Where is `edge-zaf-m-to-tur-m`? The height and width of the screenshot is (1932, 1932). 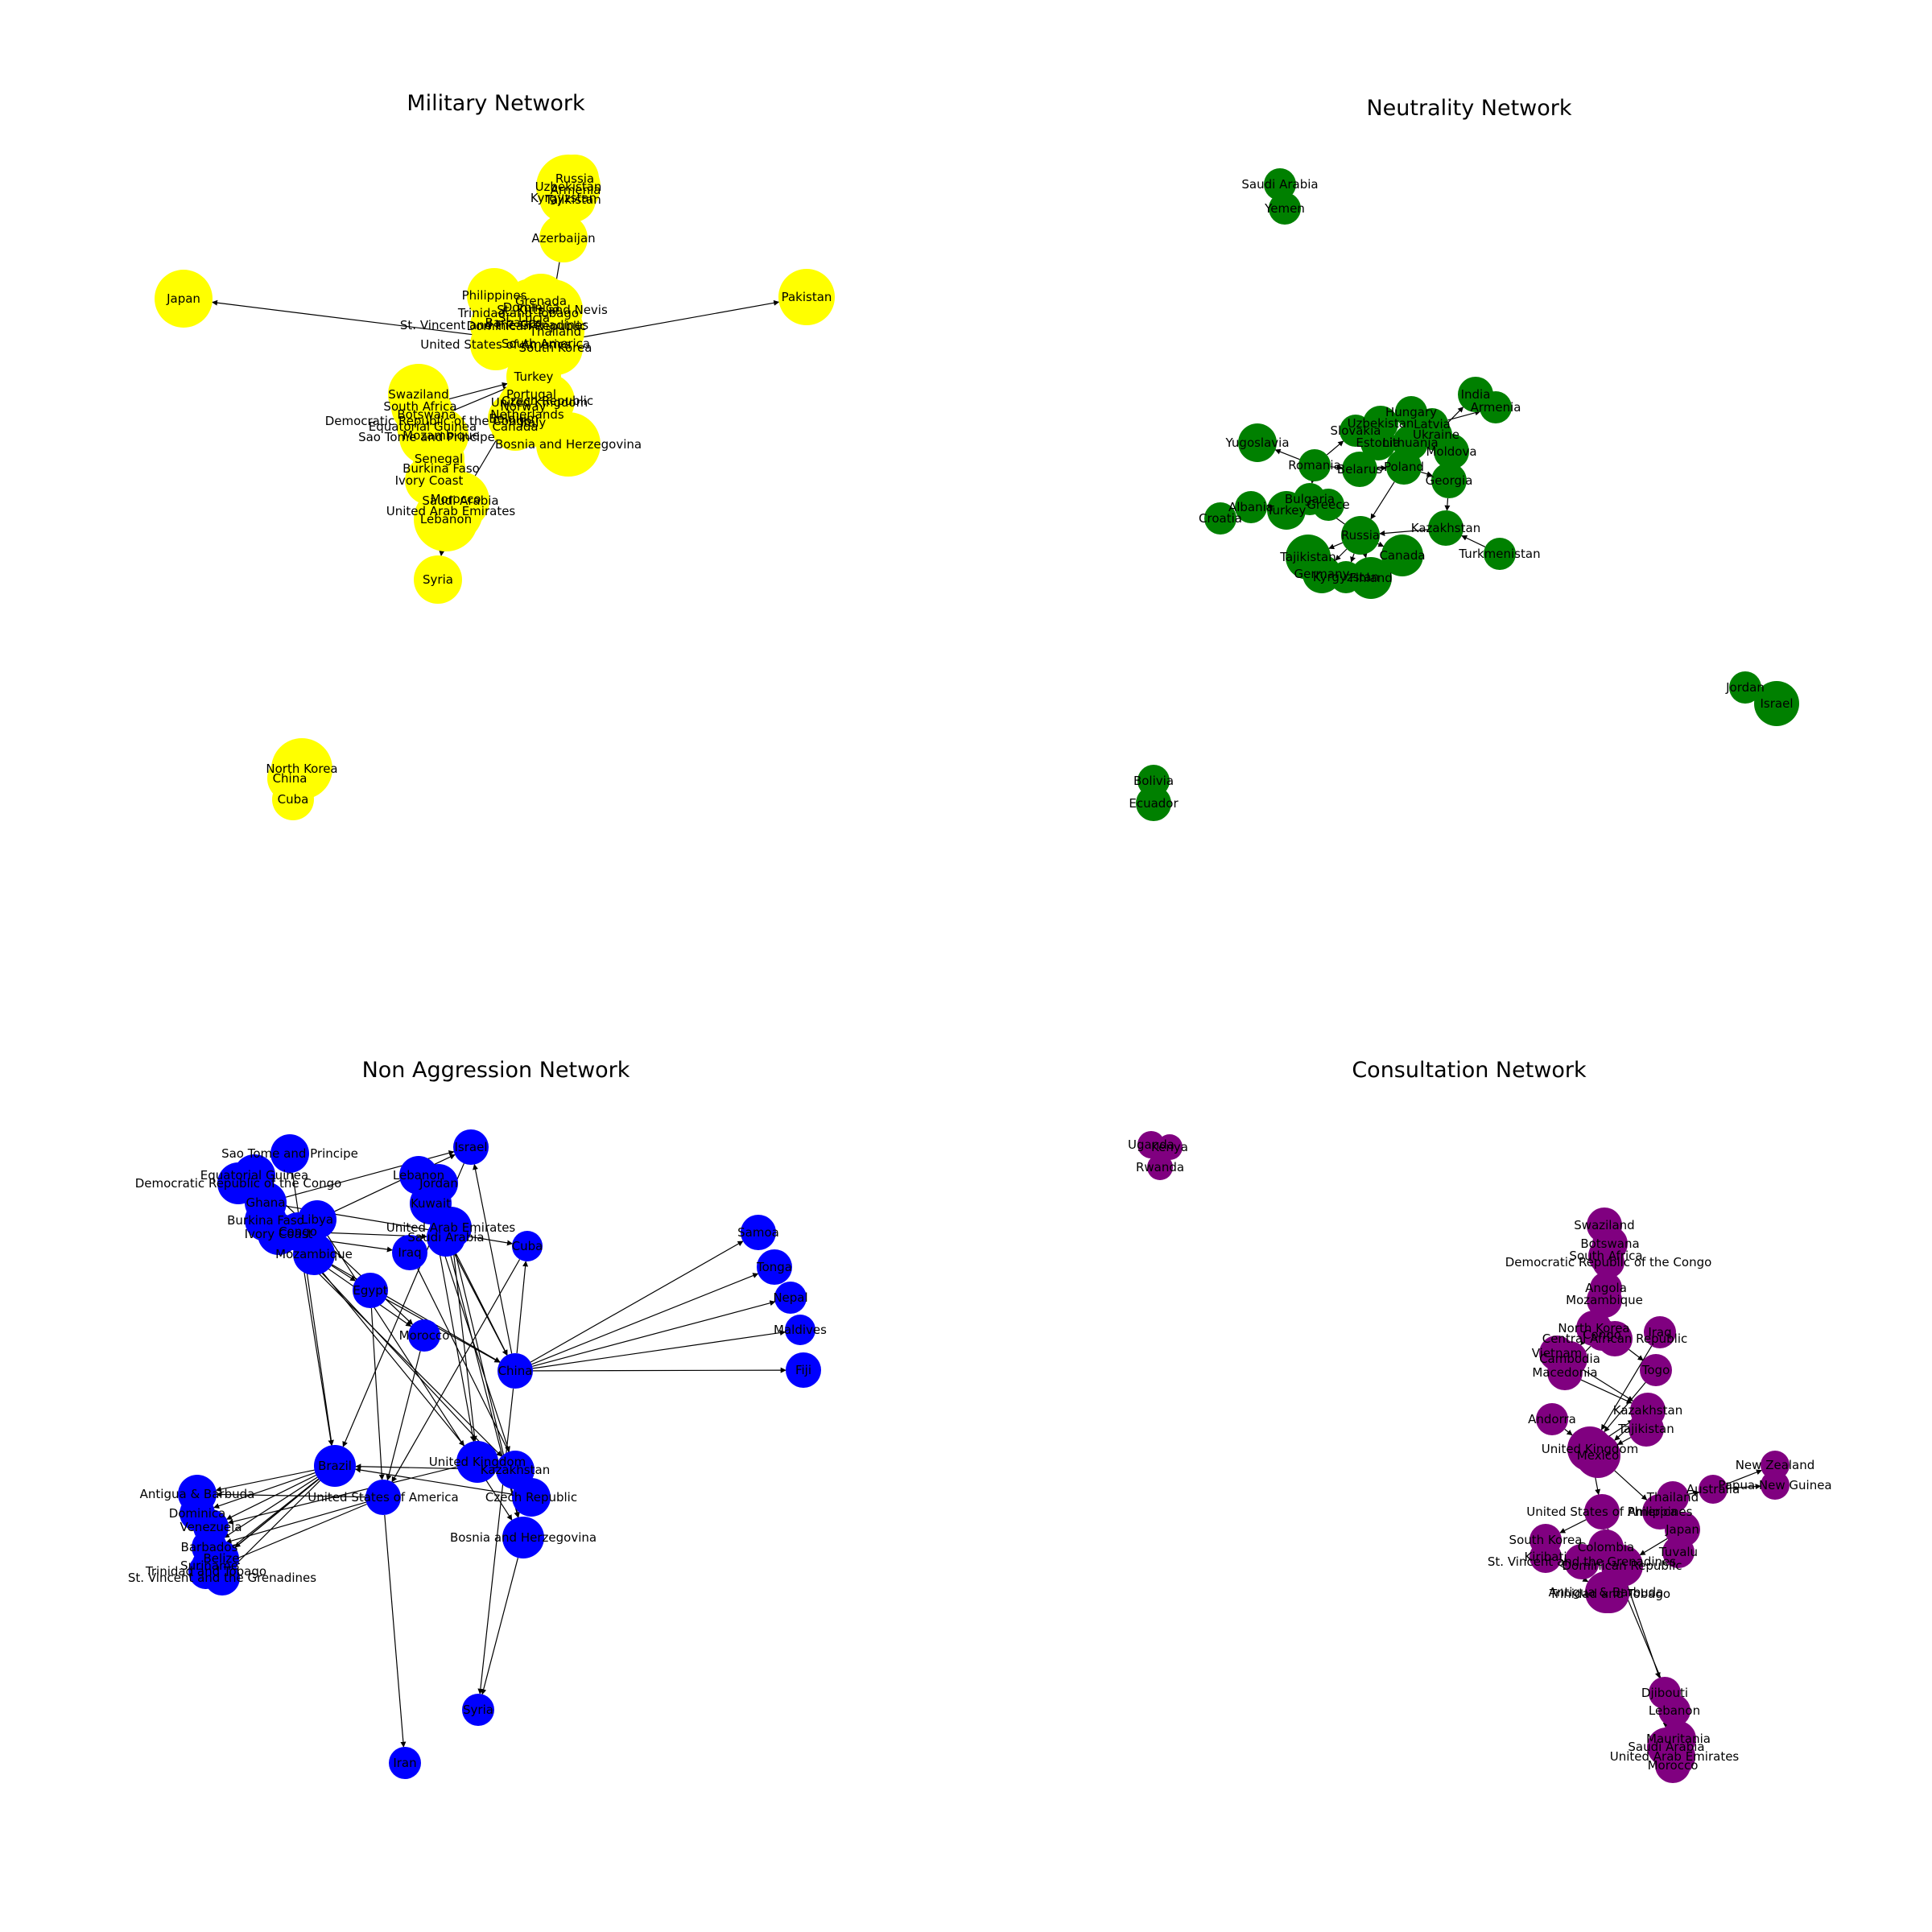 edge-zaf-m-to-tur-m is located at coordinates (478, 391).